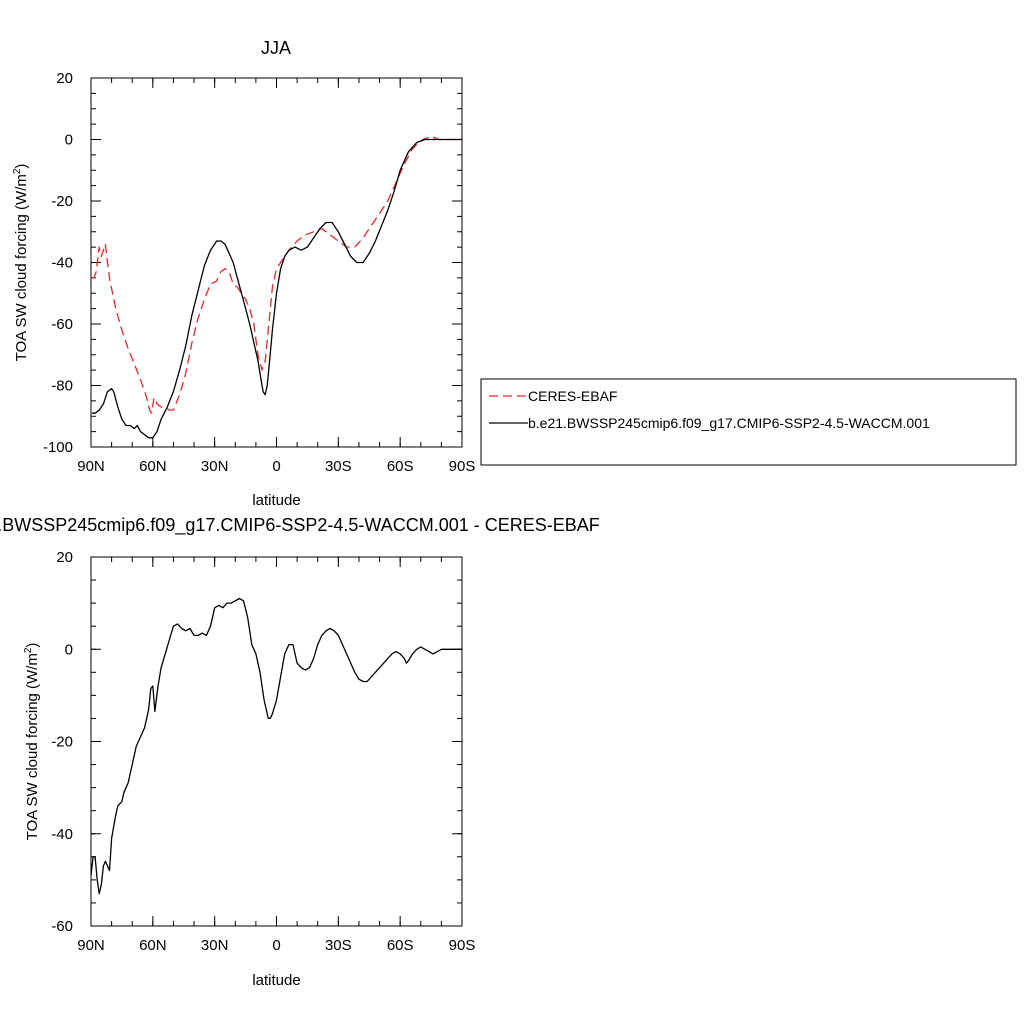 This screenshot has width=1024, height=1029. What do you see at coordinates (572, 396) in the screenshot?
I see `legend-entry: CERES-EBAF` at bounding box center [572, 396].